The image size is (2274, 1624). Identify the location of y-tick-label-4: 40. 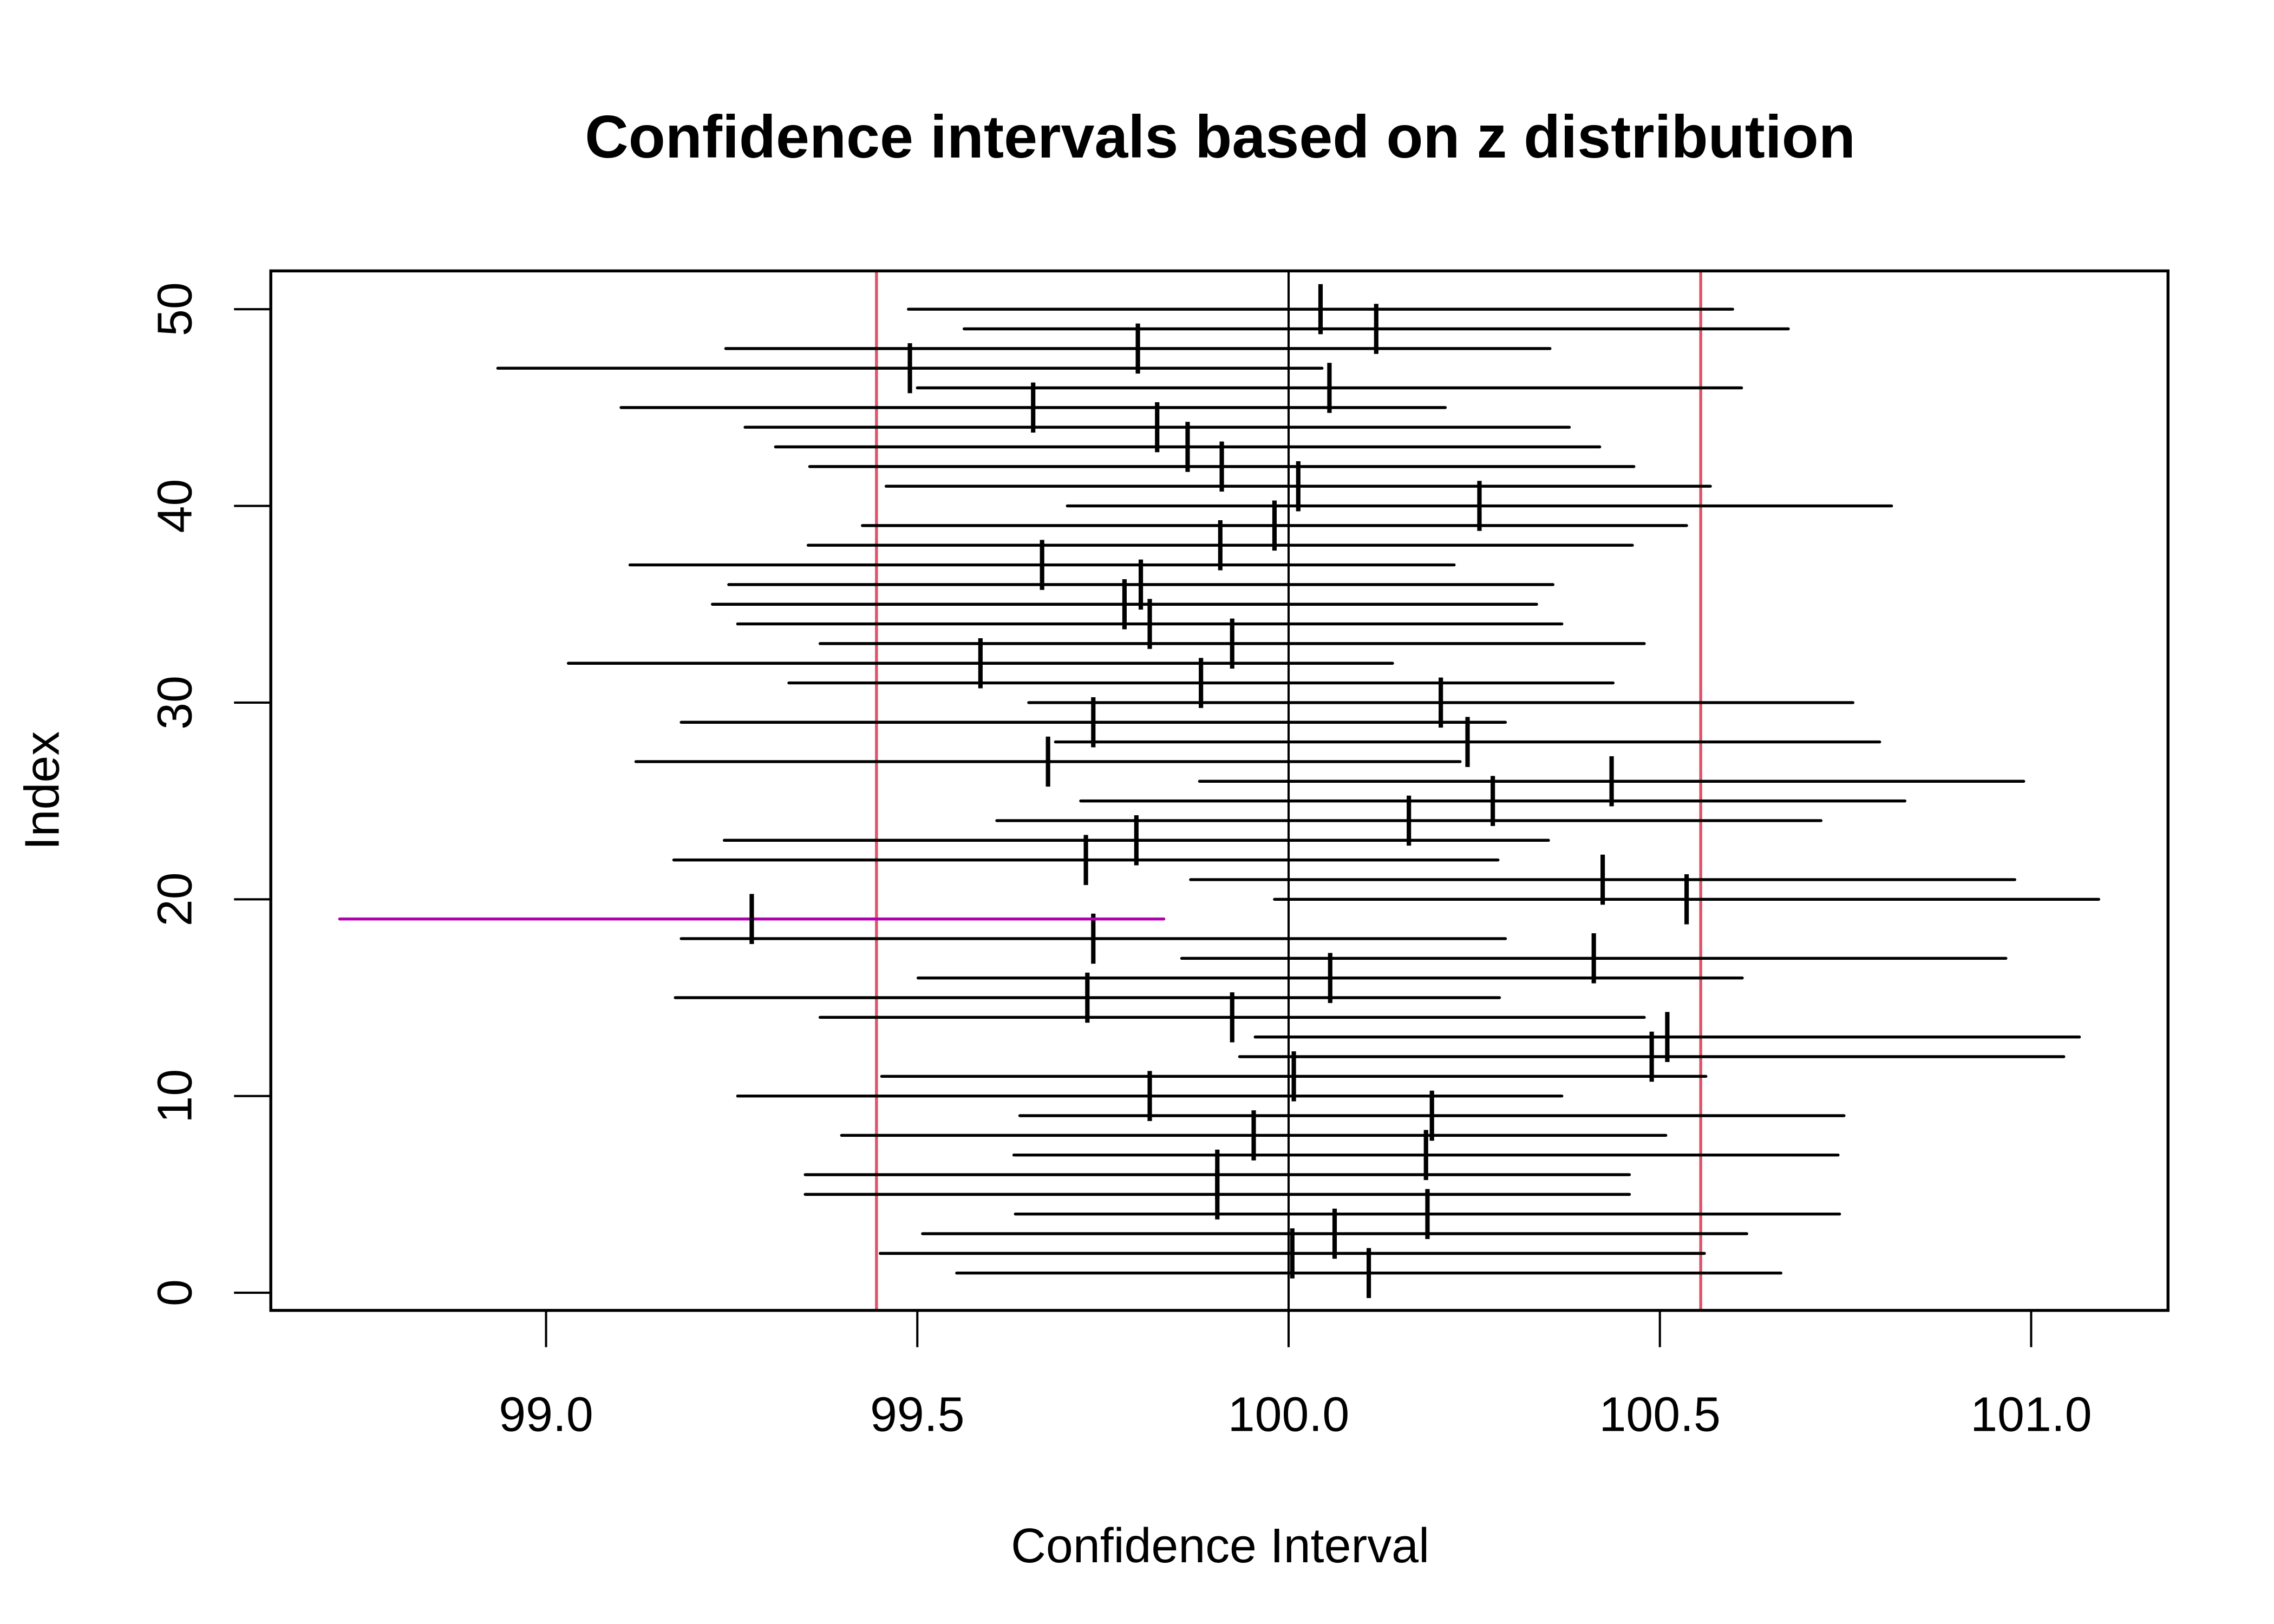
(175, 506).